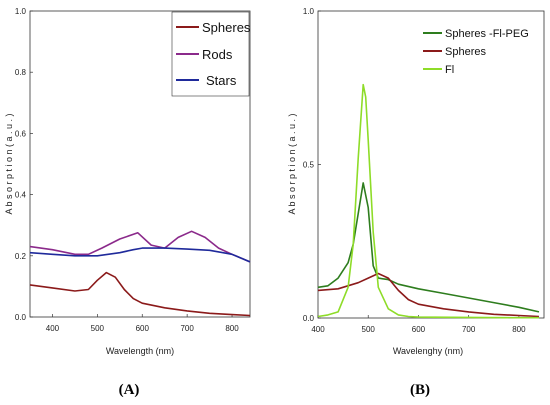 The height and width of the screenshot is (405, 550). I want to click on legend-label-spheres-b: Spheres, so click(465, 52).